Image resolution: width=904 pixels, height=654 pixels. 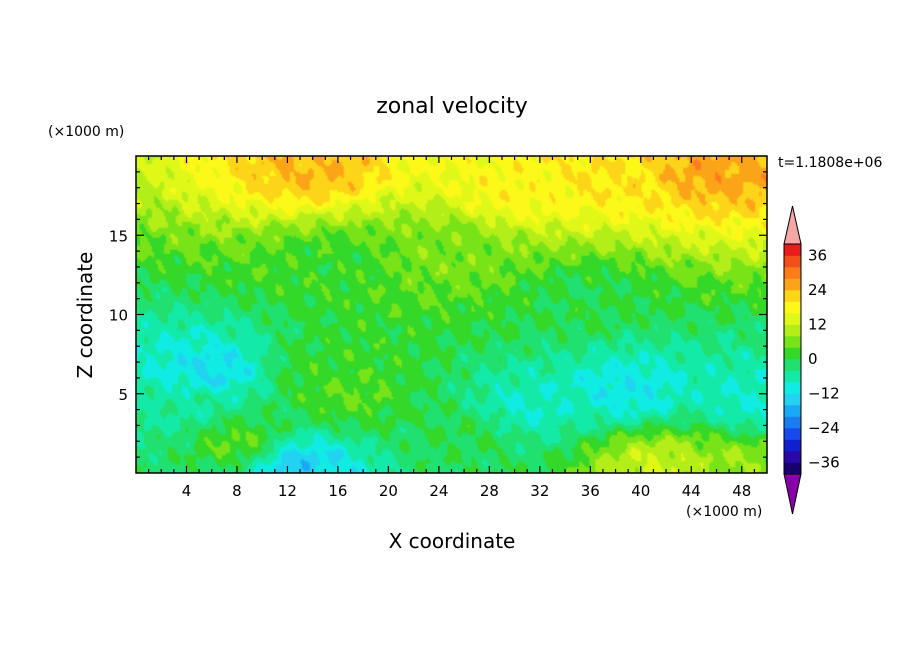 I want to click on x-tick-label: 40, so click(x=640, y=491).